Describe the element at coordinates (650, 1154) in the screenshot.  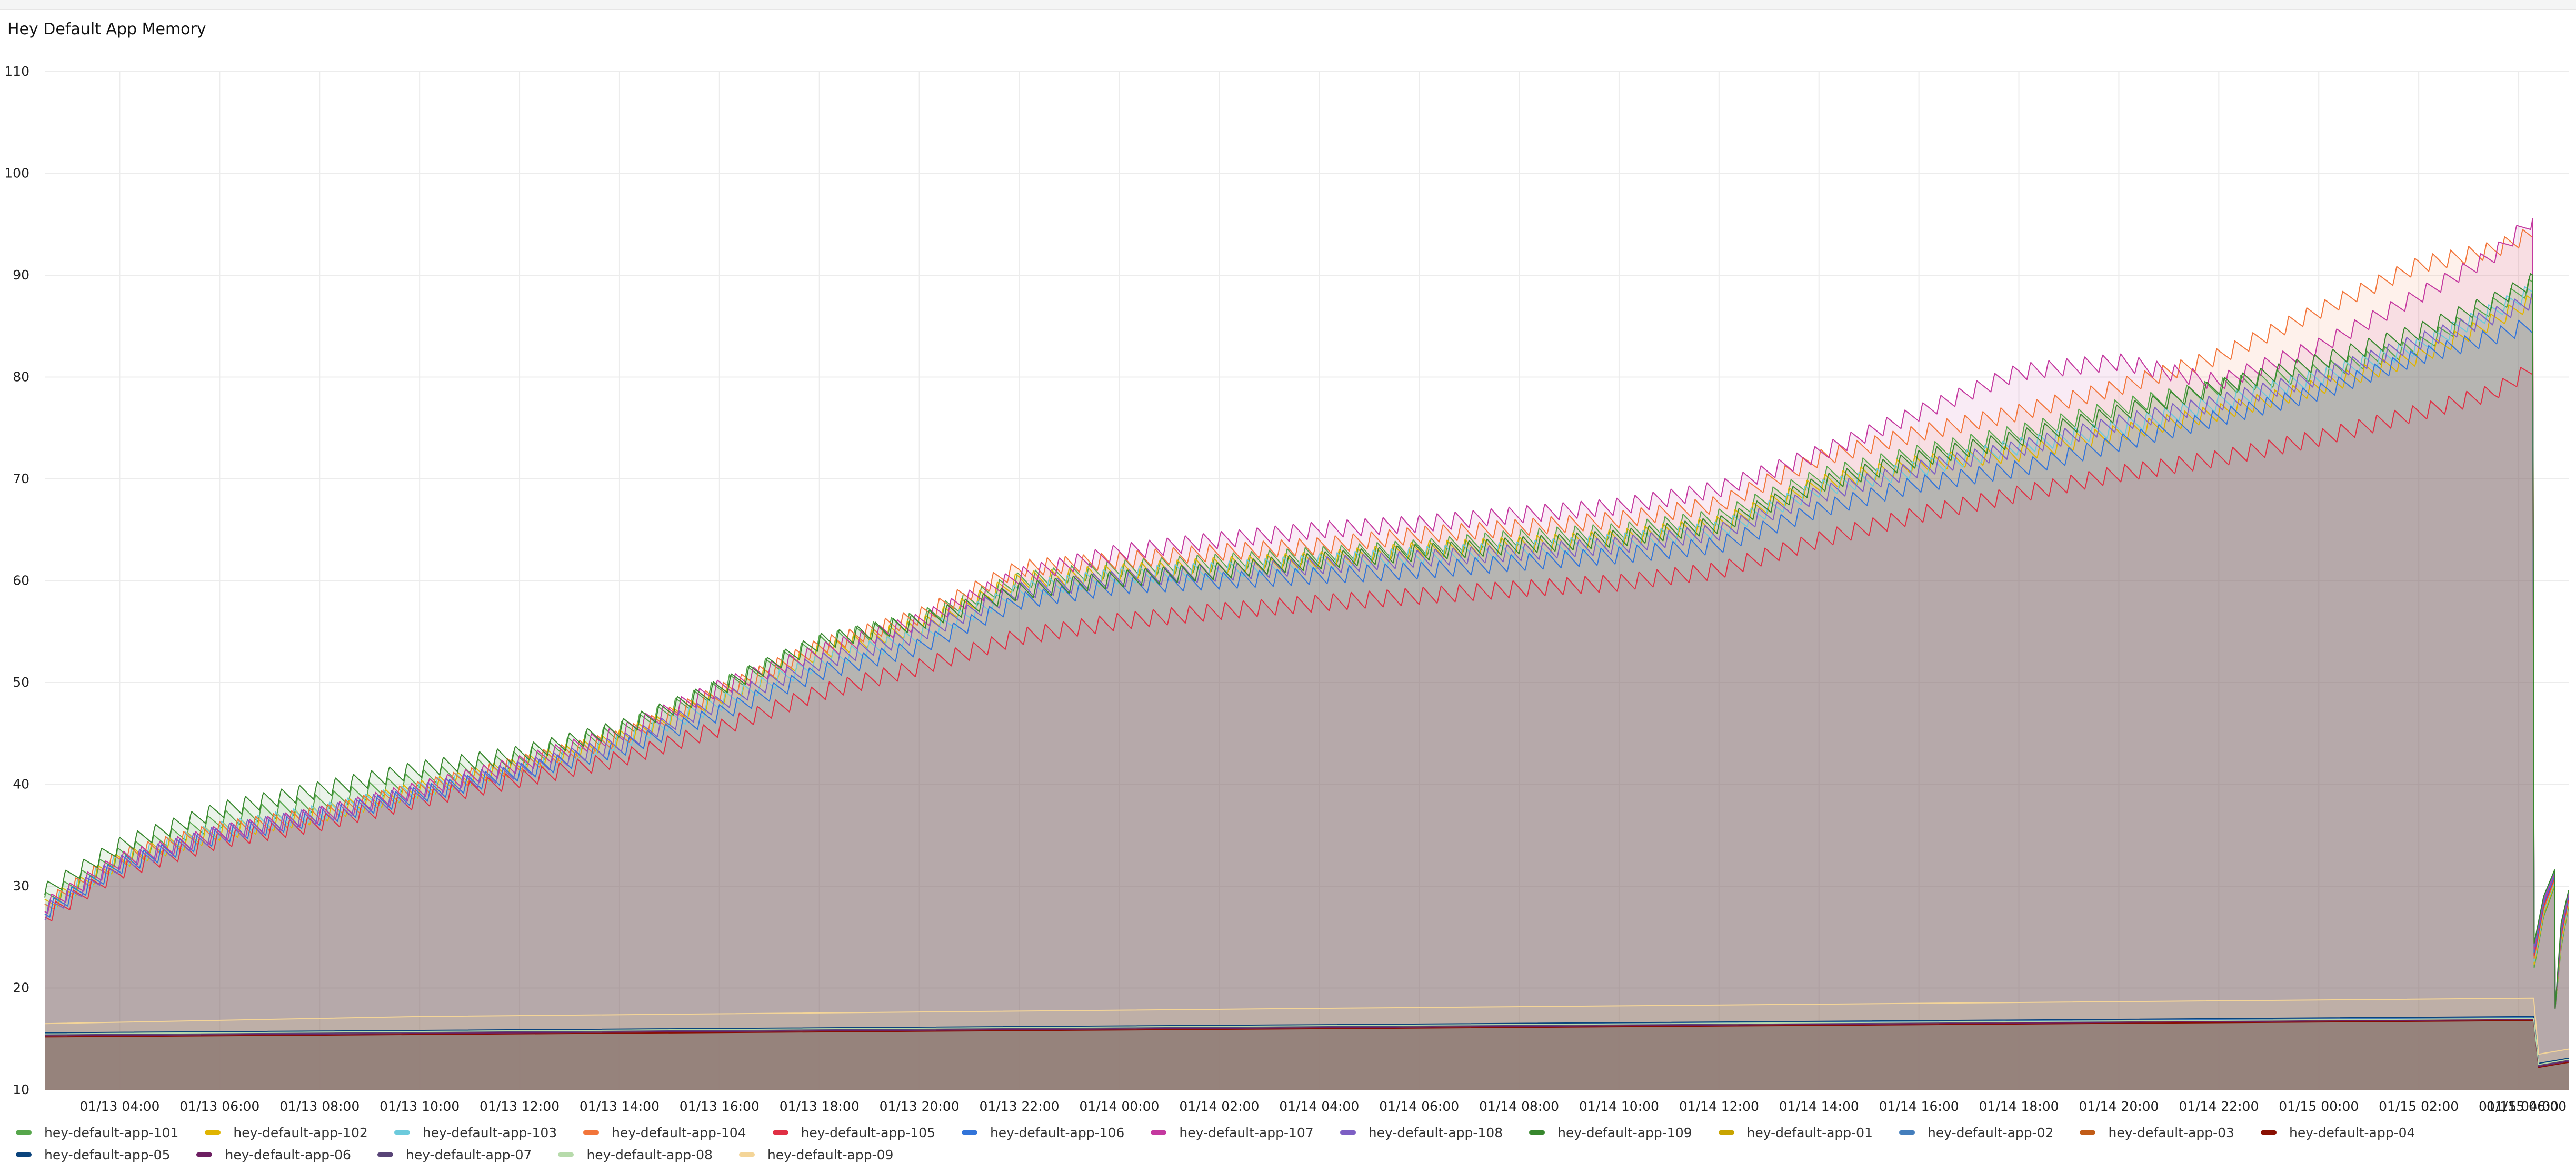
I see `legend-label: hey-default-app-08` at that location.